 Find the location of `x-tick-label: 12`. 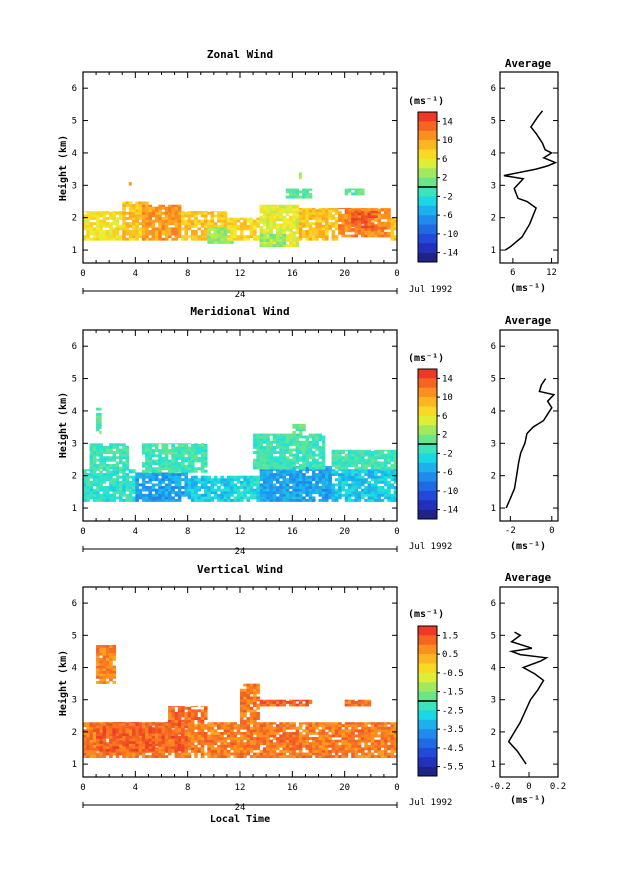

x-tick-label: 12 is located at coordinates (240, 274).